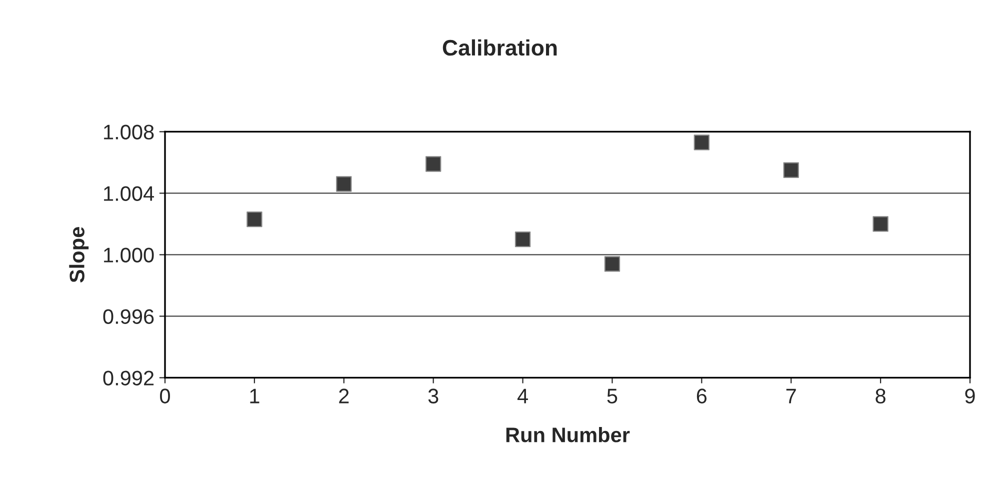 The height and width of the screenshot is (497, 1000). I want to click on x-tick-label: 8, so click(881, 396).